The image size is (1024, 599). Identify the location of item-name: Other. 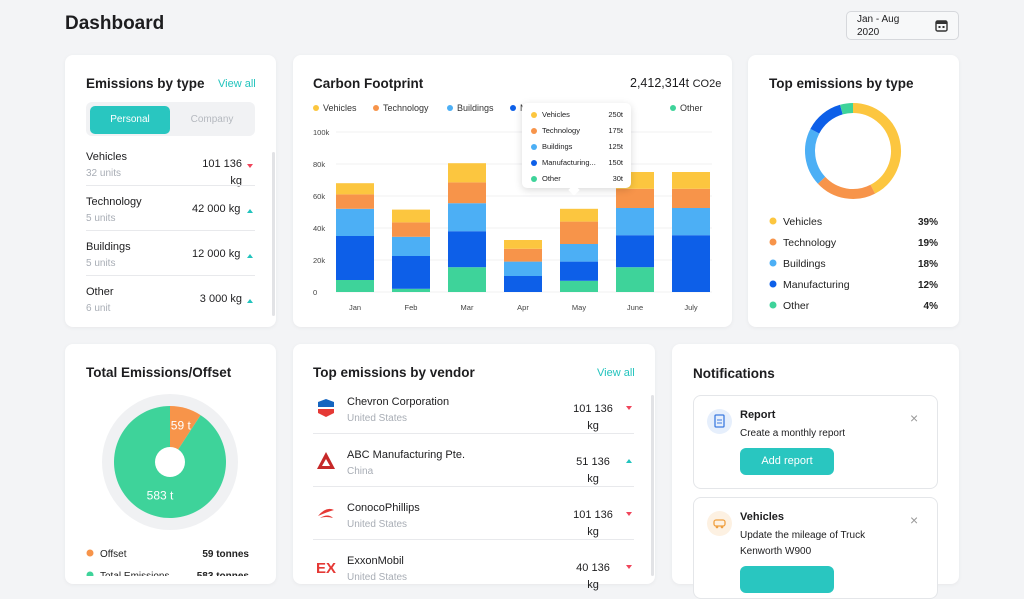
(100, 292).